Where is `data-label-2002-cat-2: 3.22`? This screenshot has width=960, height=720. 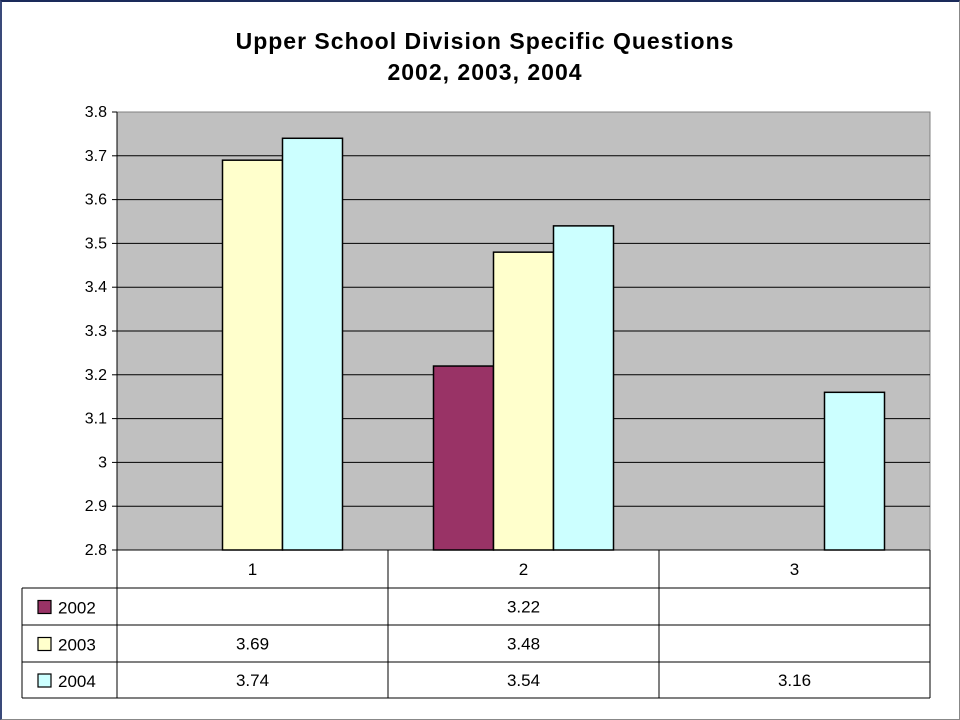
data-label-2002-cat-2: 3.22 is located at coordinates (523, 607).